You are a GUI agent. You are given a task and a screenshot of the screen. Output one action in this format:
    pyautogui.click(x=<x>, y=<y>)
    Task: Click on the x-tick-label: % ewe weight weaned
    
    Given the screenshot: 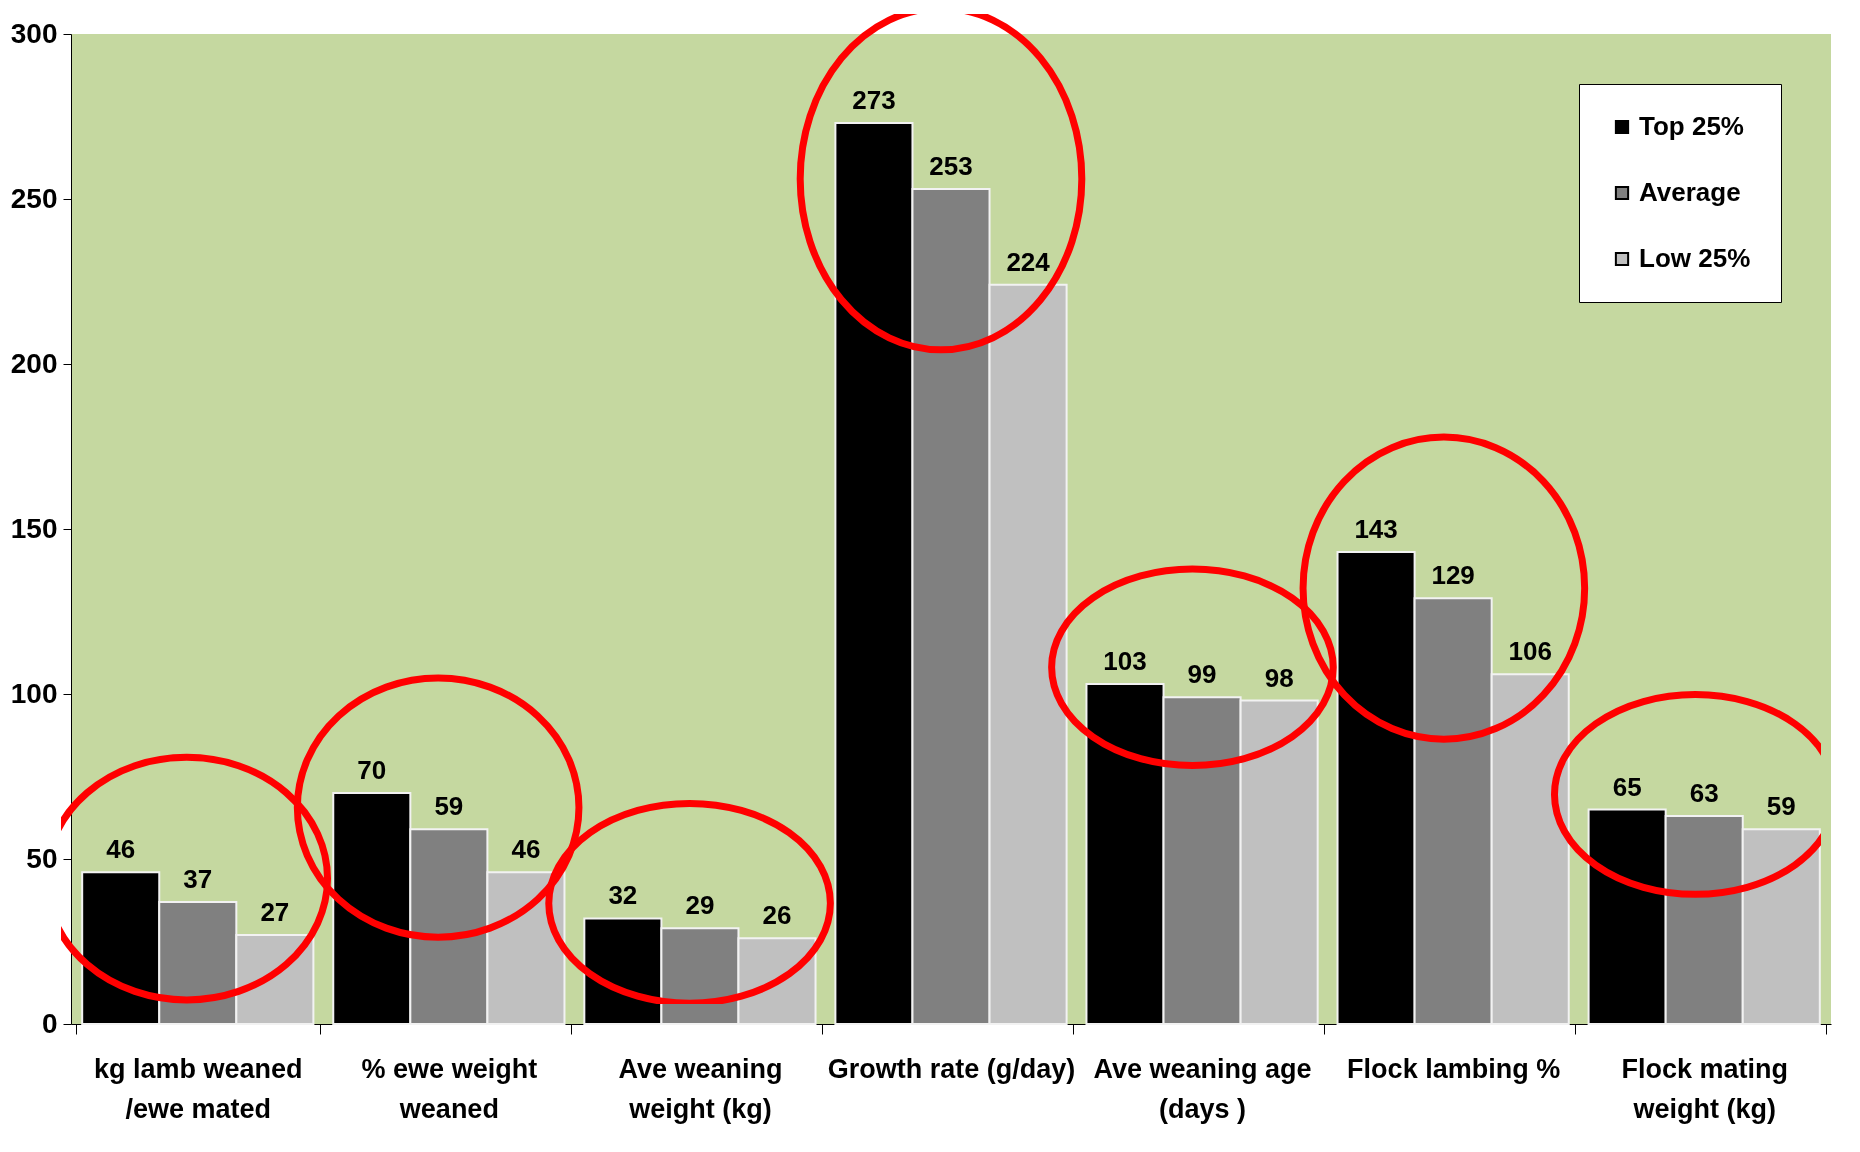 What is the action you would take?
    pyautogui.click(x=449, y=1088)
    